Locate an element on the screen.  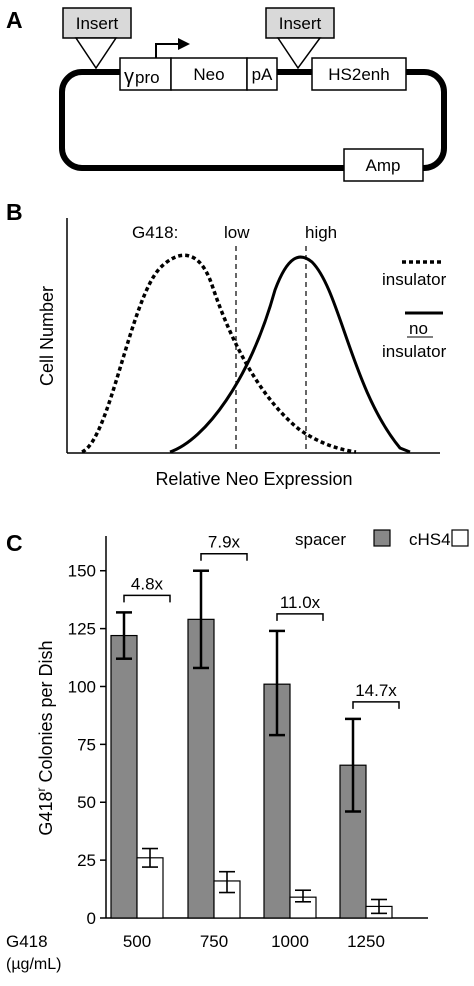
y-tick-label: 75 is located at coordinates (86, 744).